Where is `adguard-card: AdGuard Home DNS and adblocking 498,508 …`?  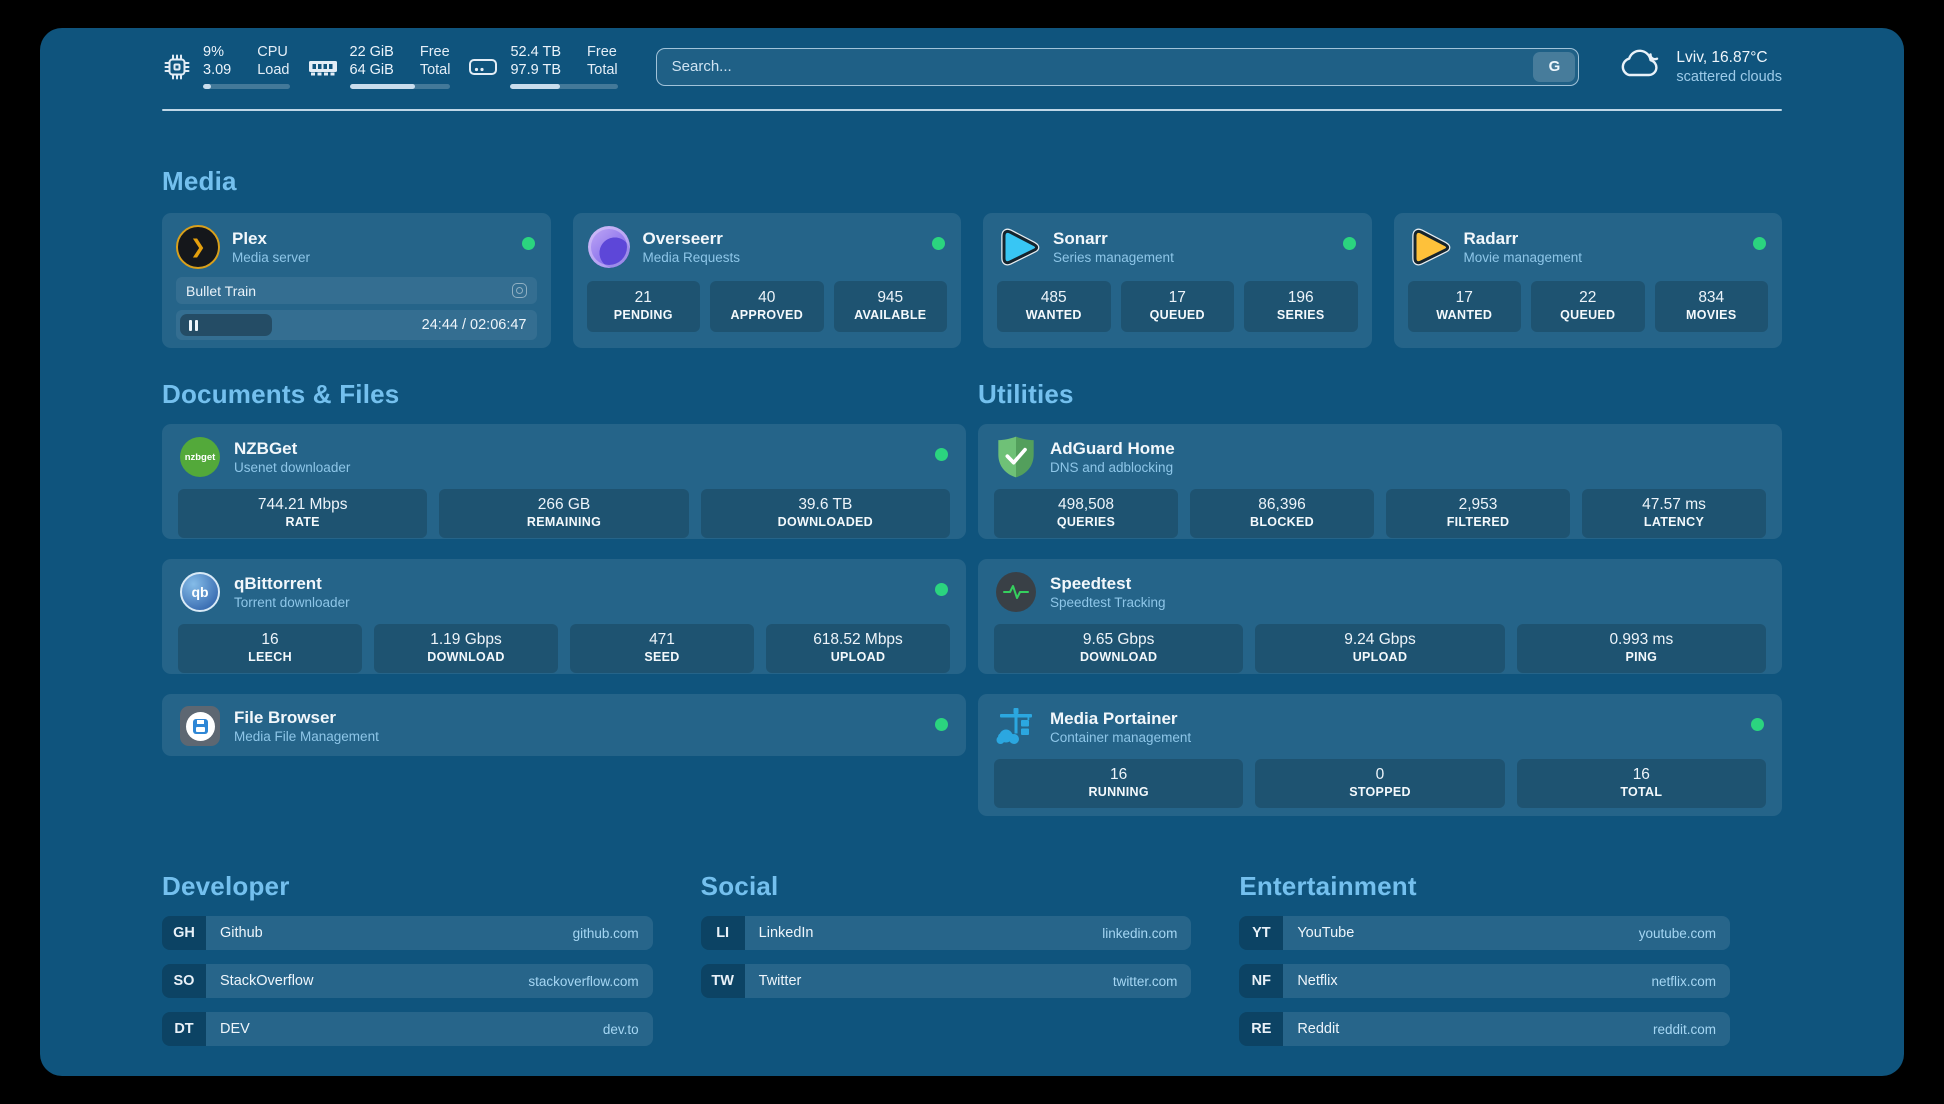 adguard-card: AdGuard Home DNS and adblocking 498,508 … is located at coordinates (1380, 481).